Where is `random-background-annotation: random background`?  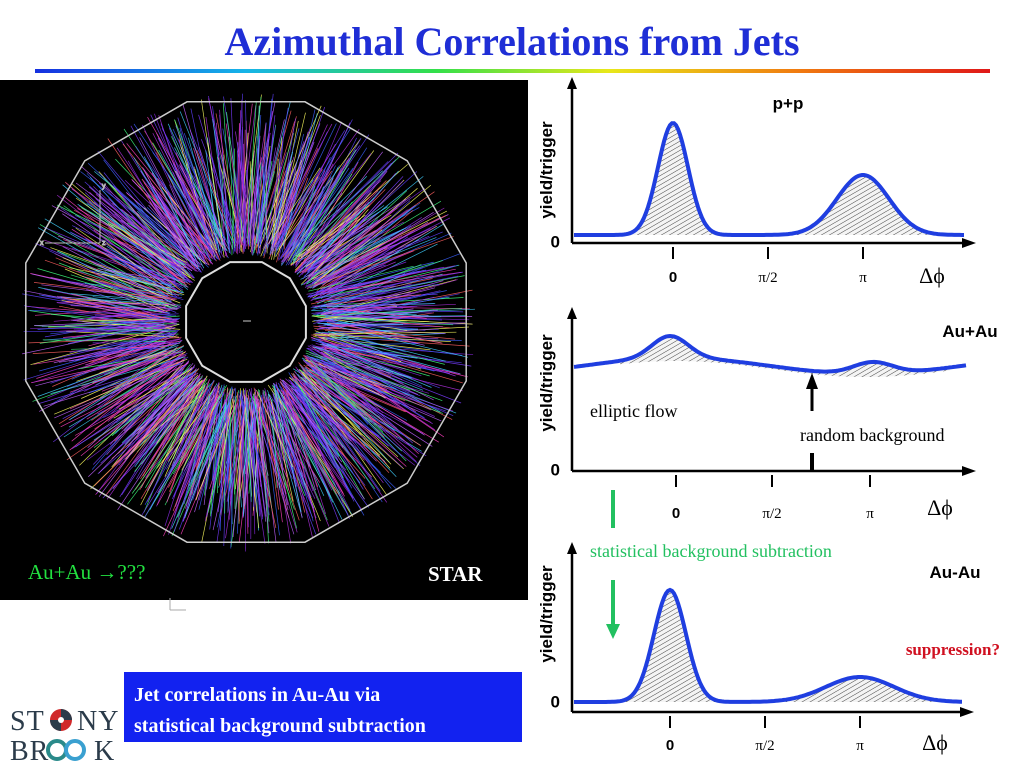
random-background-annotation: random background is located at coordinates (872, 435).